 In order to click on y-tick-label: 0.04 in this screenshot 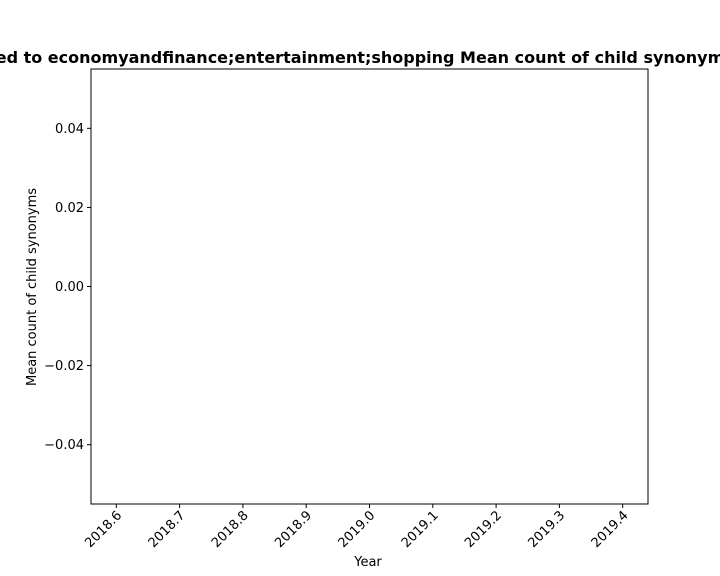, I will do `click(69, 129)`.